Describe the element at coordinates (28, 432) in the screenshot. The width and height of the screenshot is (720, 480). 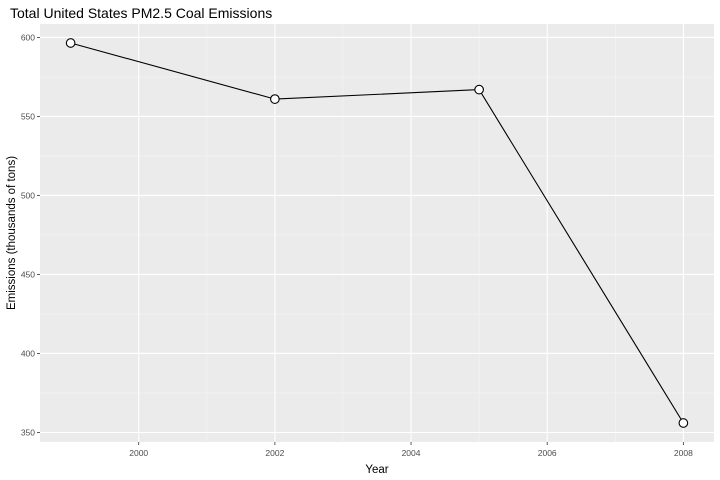
I see `y-tick-label: 350` at that location.